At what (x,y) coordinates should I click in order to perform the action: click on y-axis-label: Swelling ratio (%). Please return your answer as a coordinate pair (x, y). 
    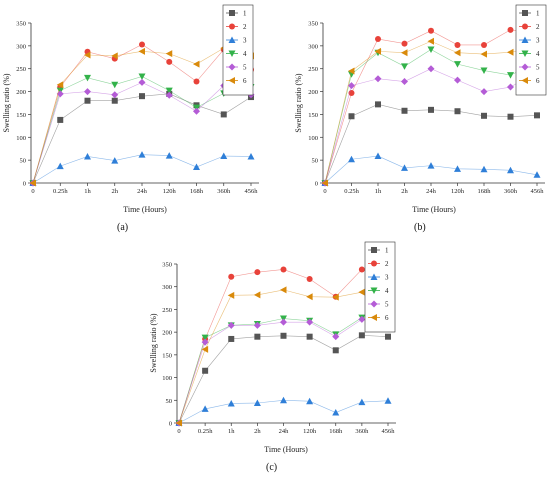
    Looking at the image, I should click on (6, 102).